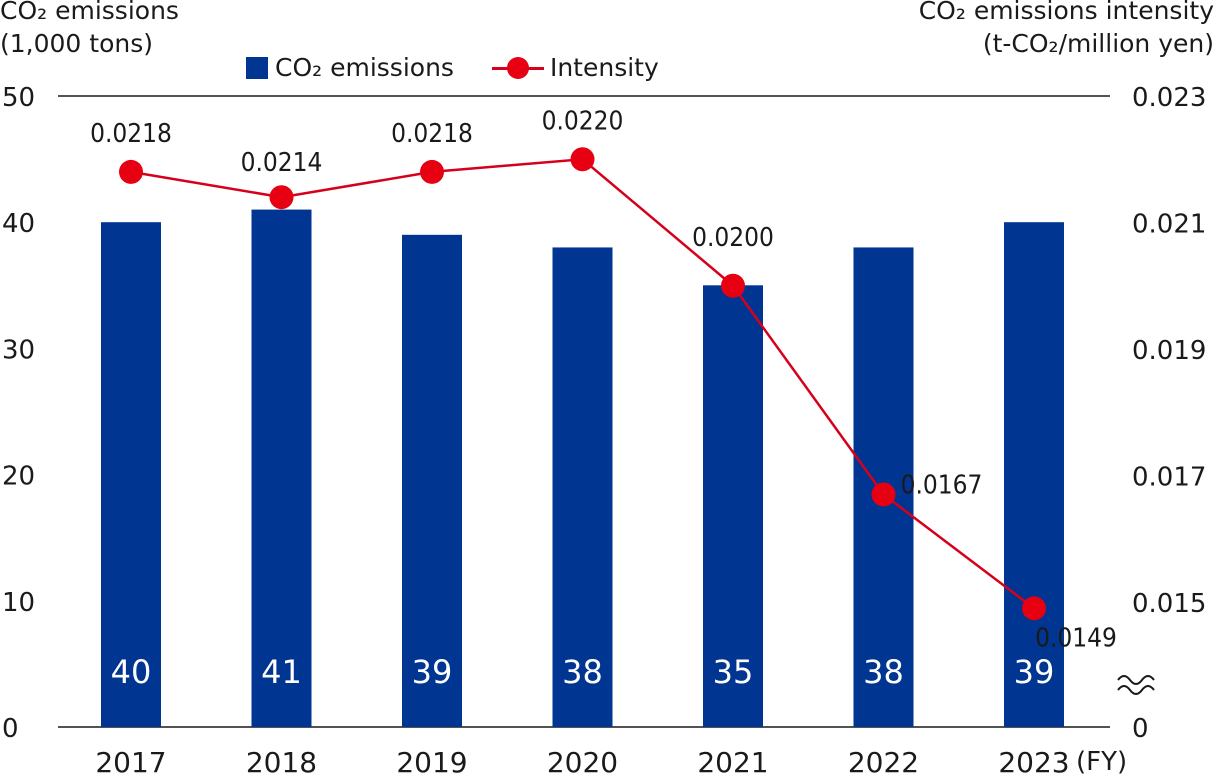 The width and height of the screenshot is (1218, 776). I want to click on right-tick-label: 0.023, so click(1169, 98).